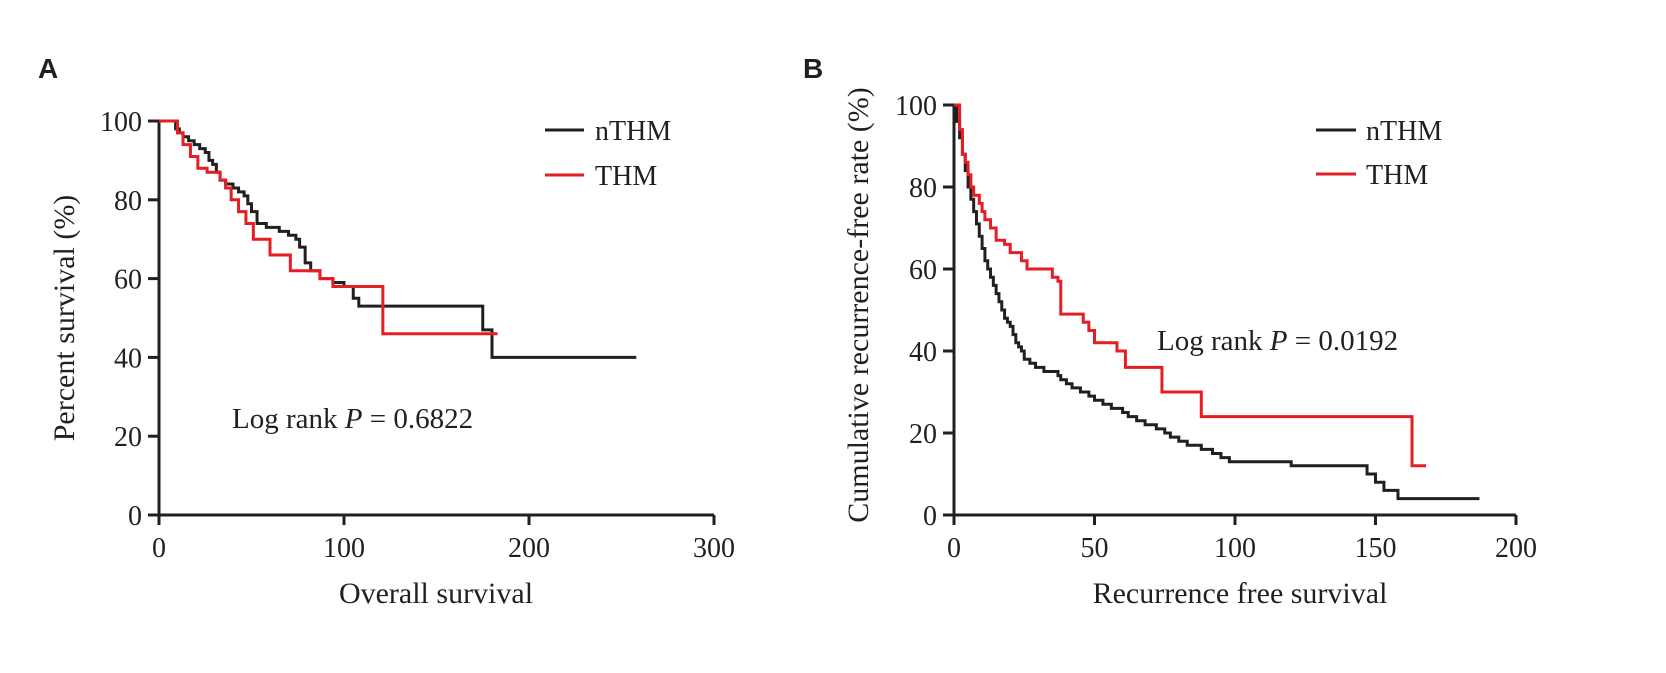 The image size is (1666, 673). What do you see at coordinates (626, 176) in the screenshot?
I see `legend-label-thm-a: THM` at bounding box center [626, 176].